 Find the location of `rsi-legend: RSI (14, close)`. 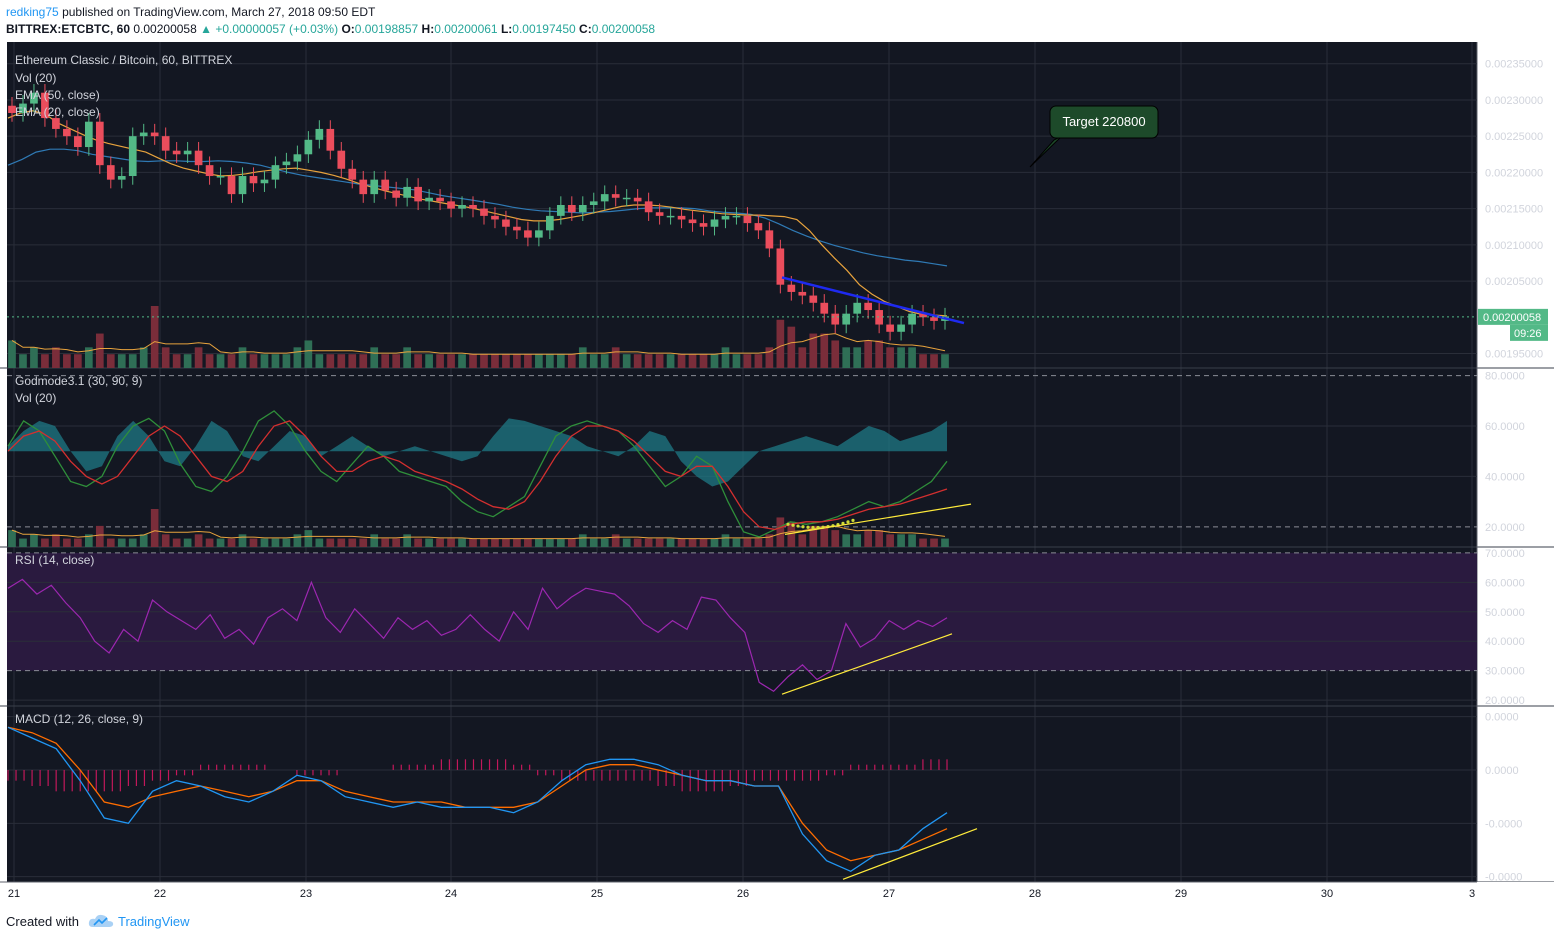

rsi-legend: RSI (14, close) is located at coordinates (54, 560).